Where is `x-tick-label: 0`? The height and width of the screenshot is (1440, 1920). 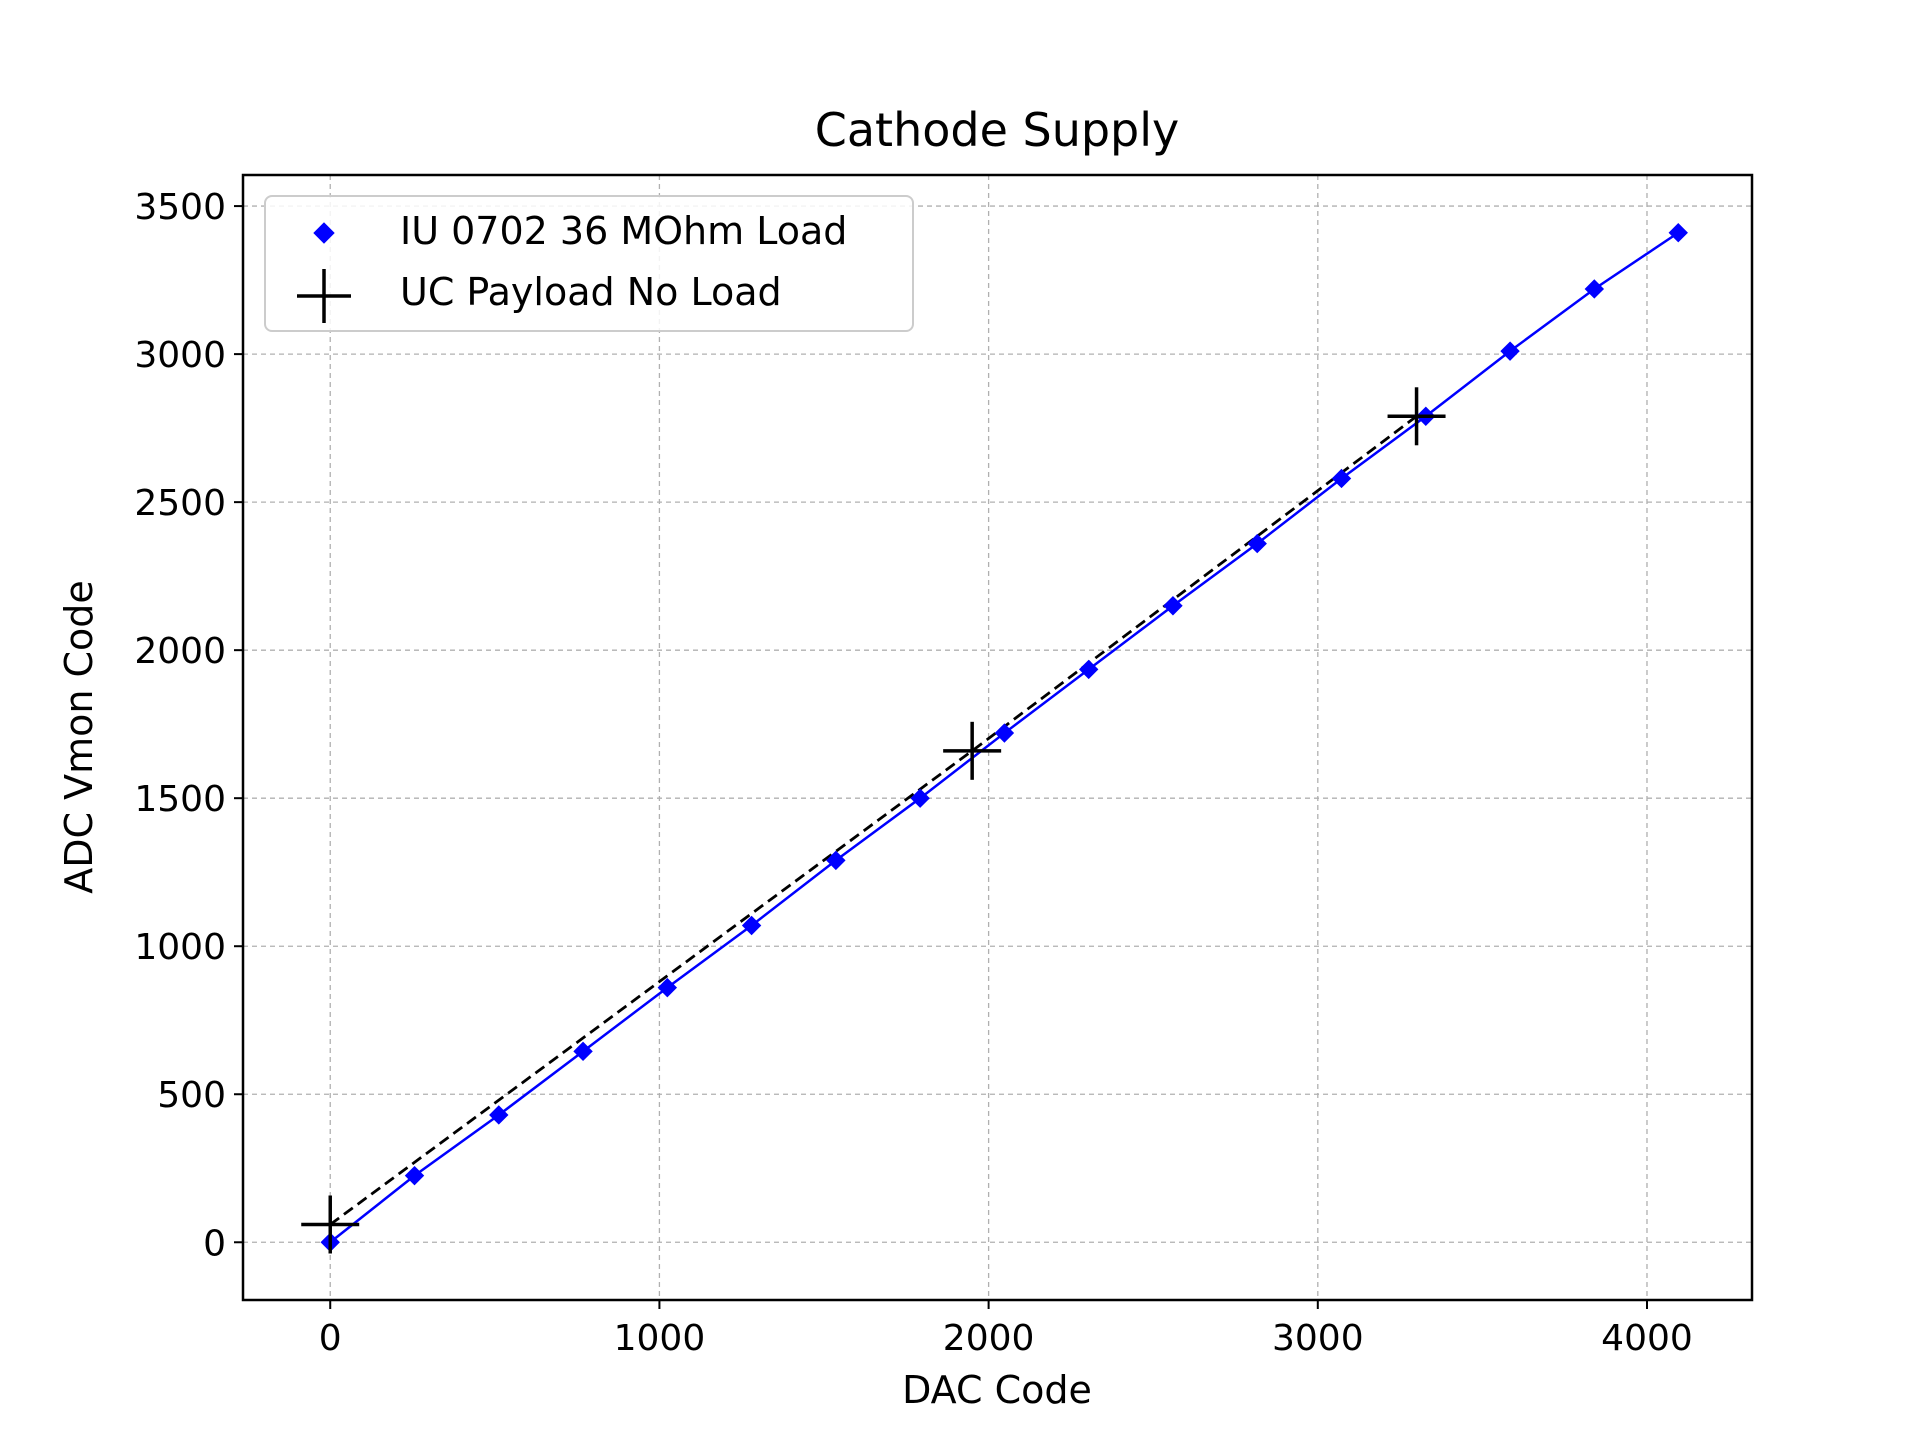
x-tick-label: 0 is located at coordinates (330, 1338).